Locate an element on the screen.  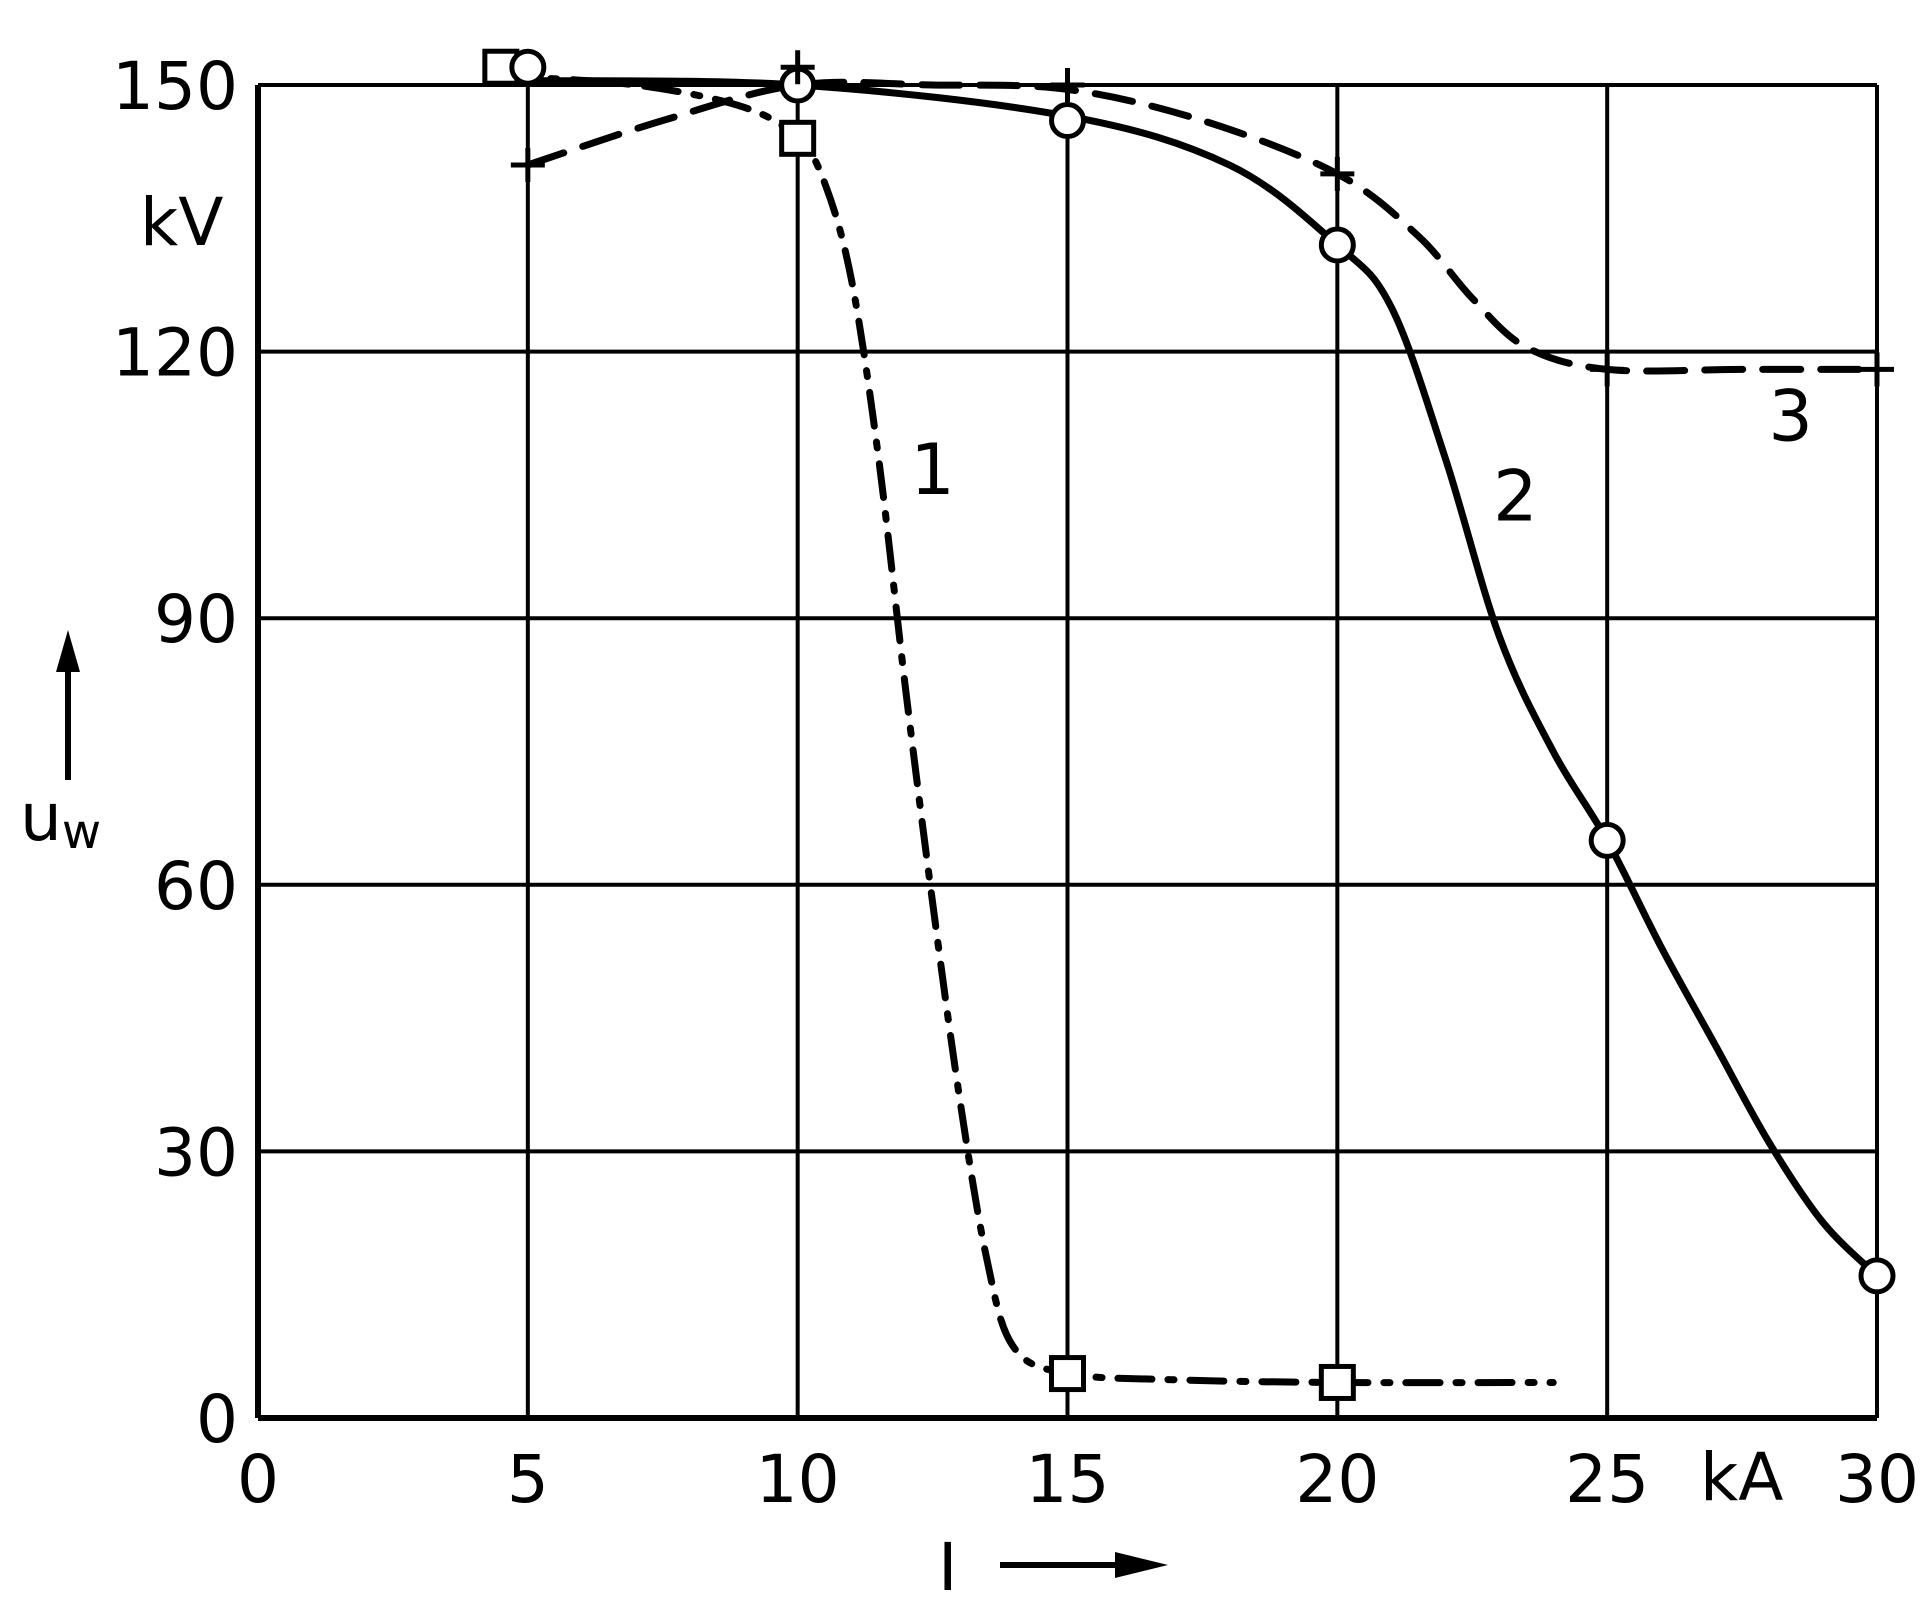
curve-label-2: 2 is located at coordinates (1515, 496).